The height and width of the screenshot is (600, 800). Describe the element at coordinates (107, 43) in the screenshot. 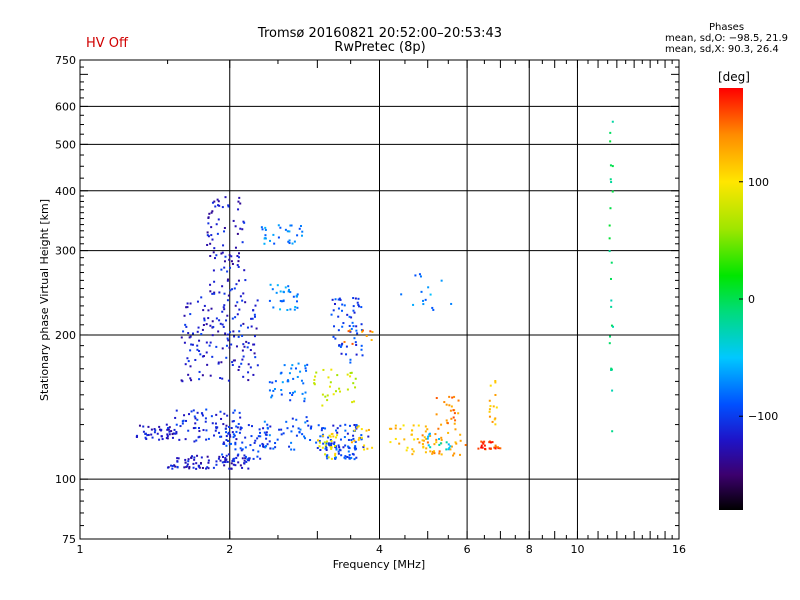

I see `hv-status: HV Off` at that location.